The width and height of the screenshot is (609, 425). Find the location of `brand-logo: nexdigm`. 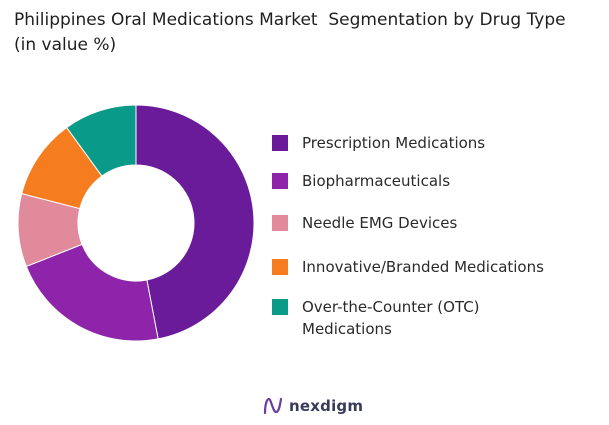

brand-logo: nexdigm is located at coordinates (312, 406).